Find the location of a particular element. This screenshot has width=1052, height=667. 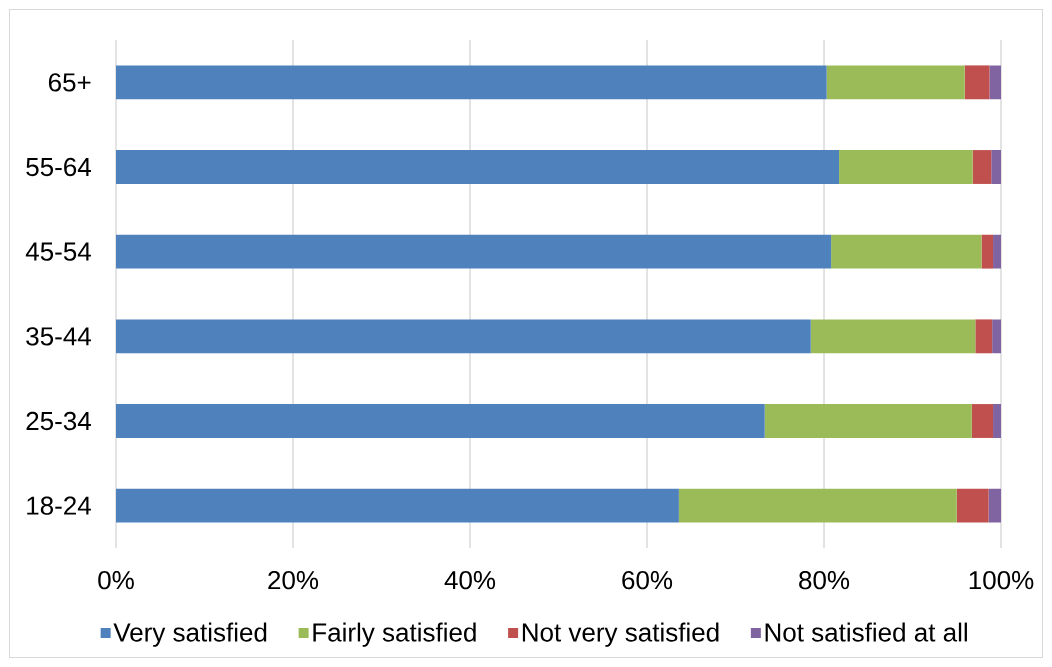

y-tick-label: 25-34 is located at coordinates (58, 421).